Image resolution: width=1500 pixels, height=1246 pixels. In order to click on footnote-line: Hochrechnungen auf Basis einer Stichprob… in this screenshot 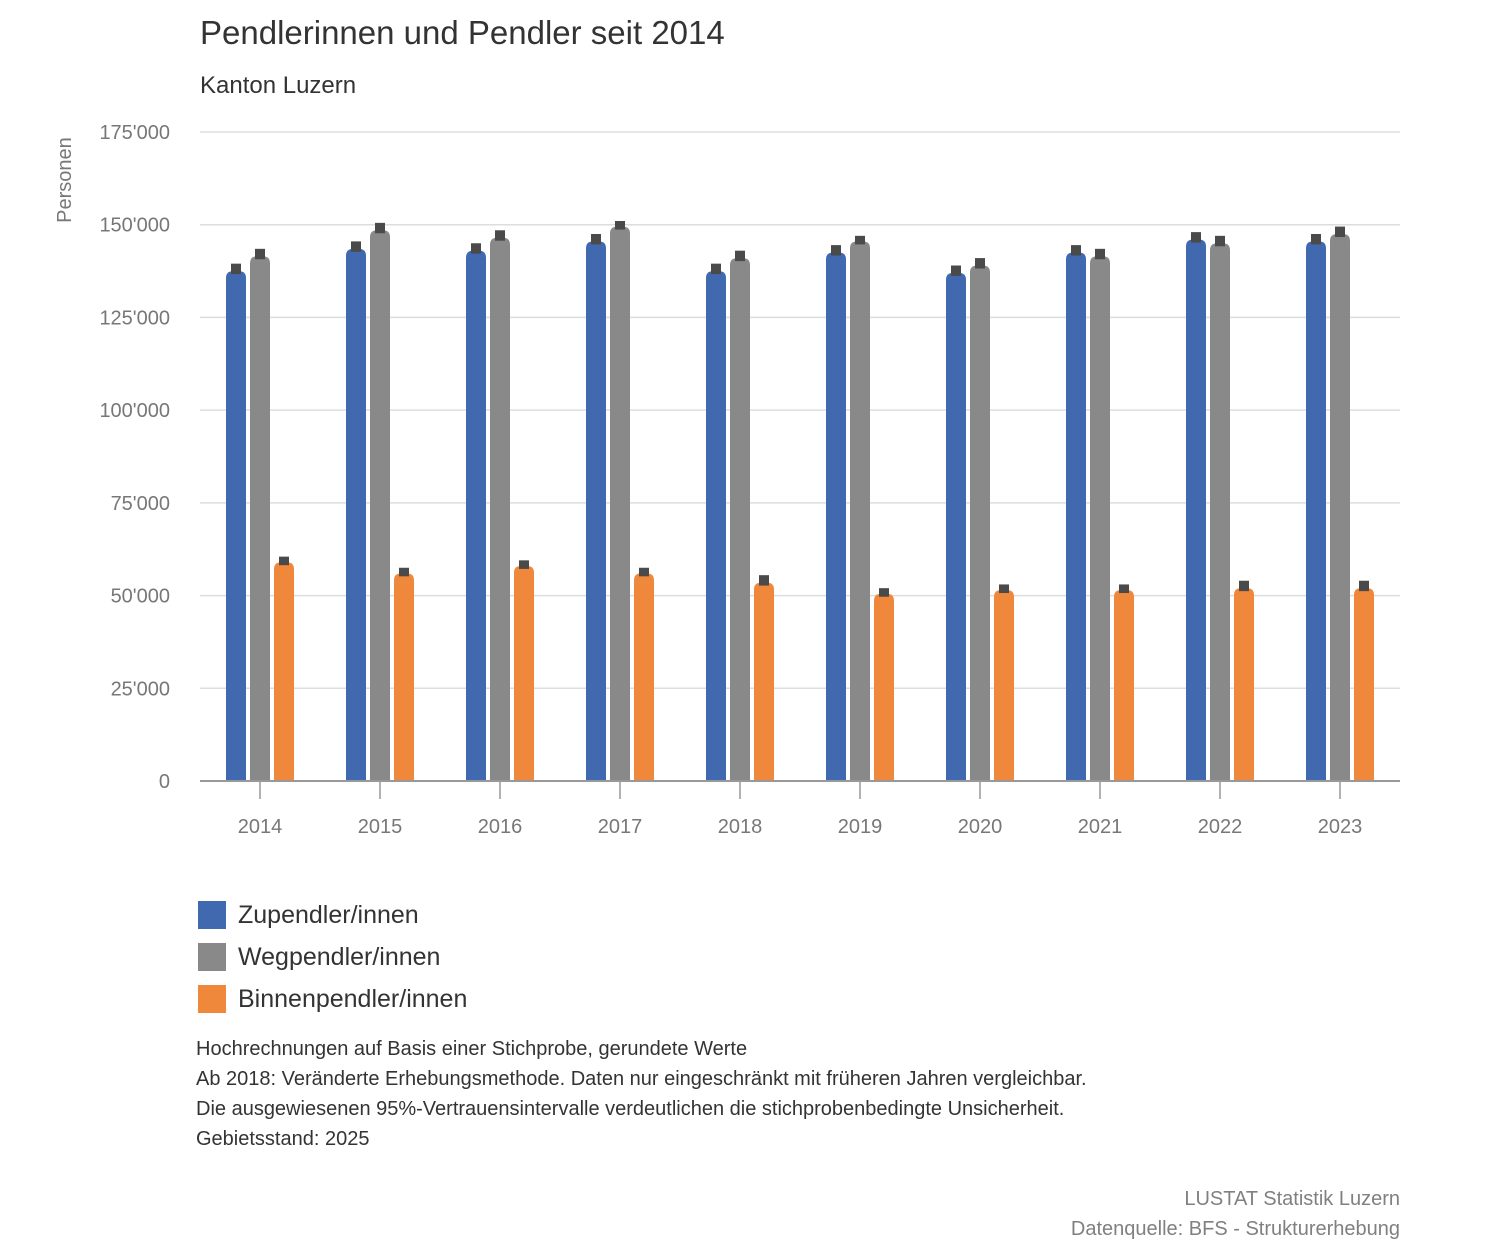, I will do `click(472, 1049)`.